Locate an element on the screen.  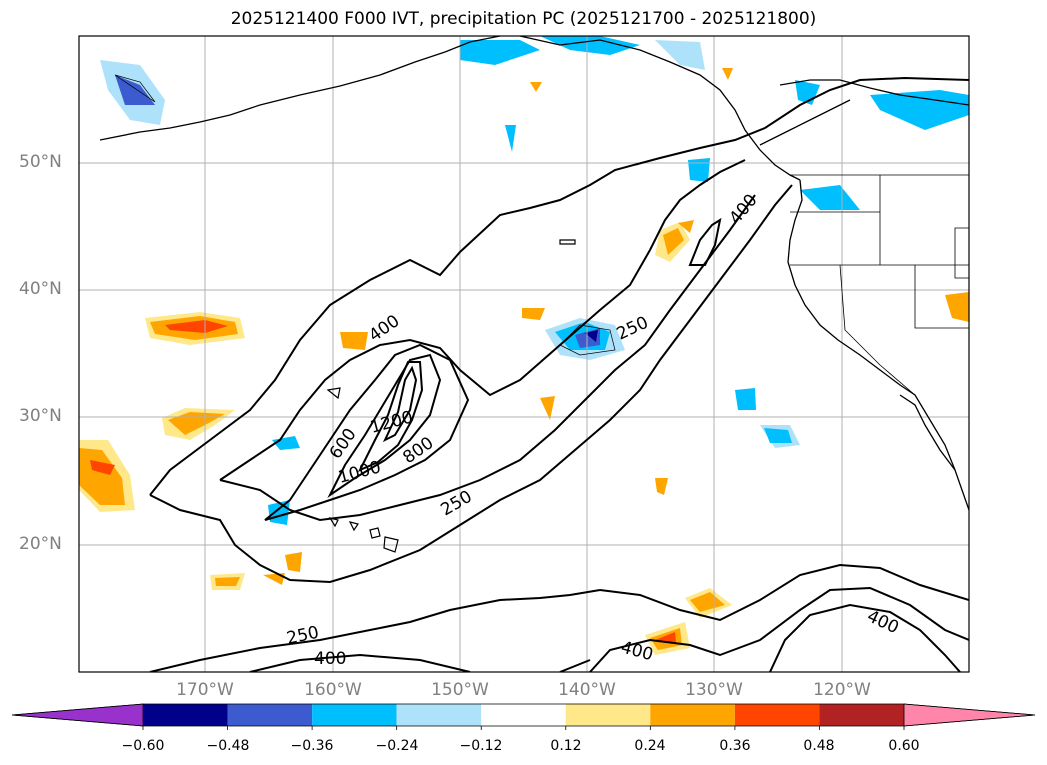
colorbar-tick: 0.12 is located at coordinates (566, 746).